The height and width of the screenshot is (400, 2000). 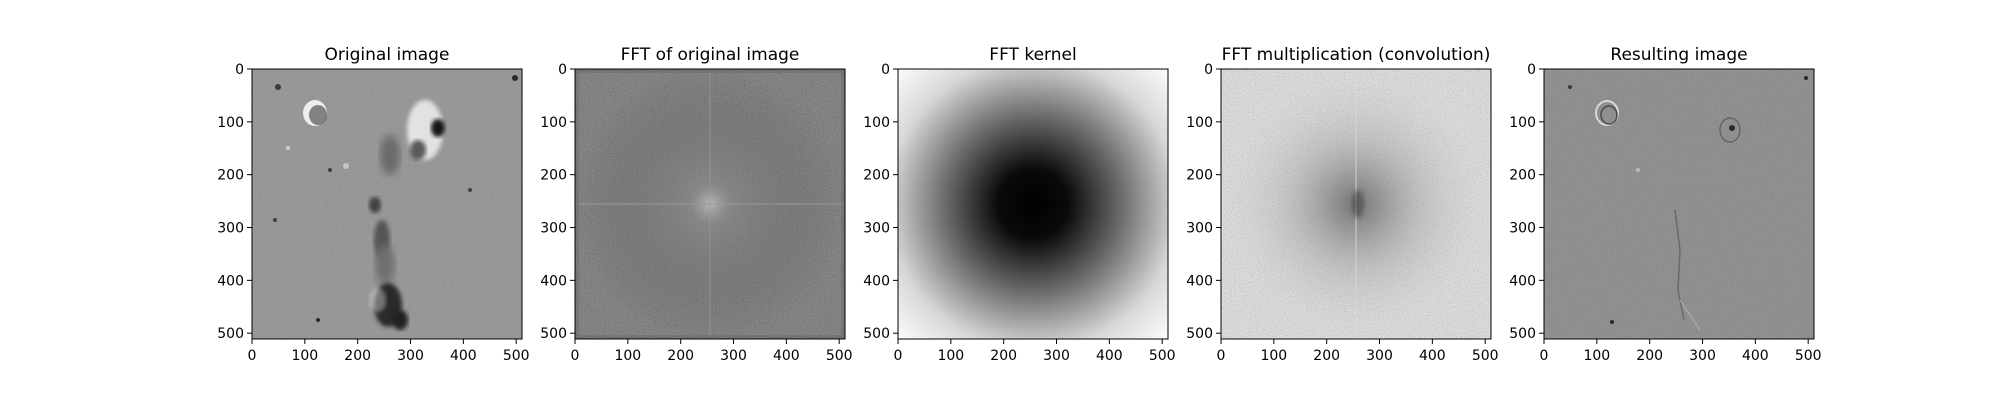 What do you see at coordinates (387, 204) in the screenshot?
I see `heatmap-original-image` at bounding box center [387, 204].